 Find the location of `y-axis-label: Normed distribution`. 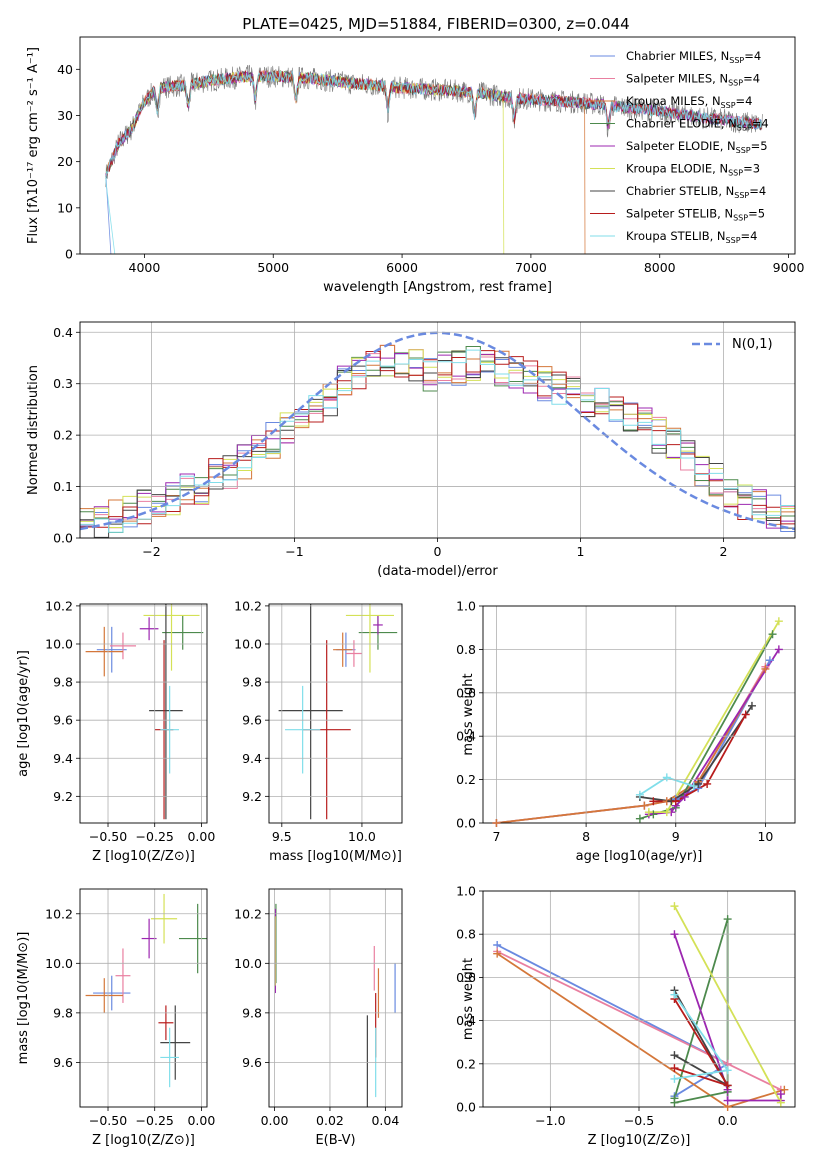

y-axis-label: Normed distribution is located at coordinates (33, 430).